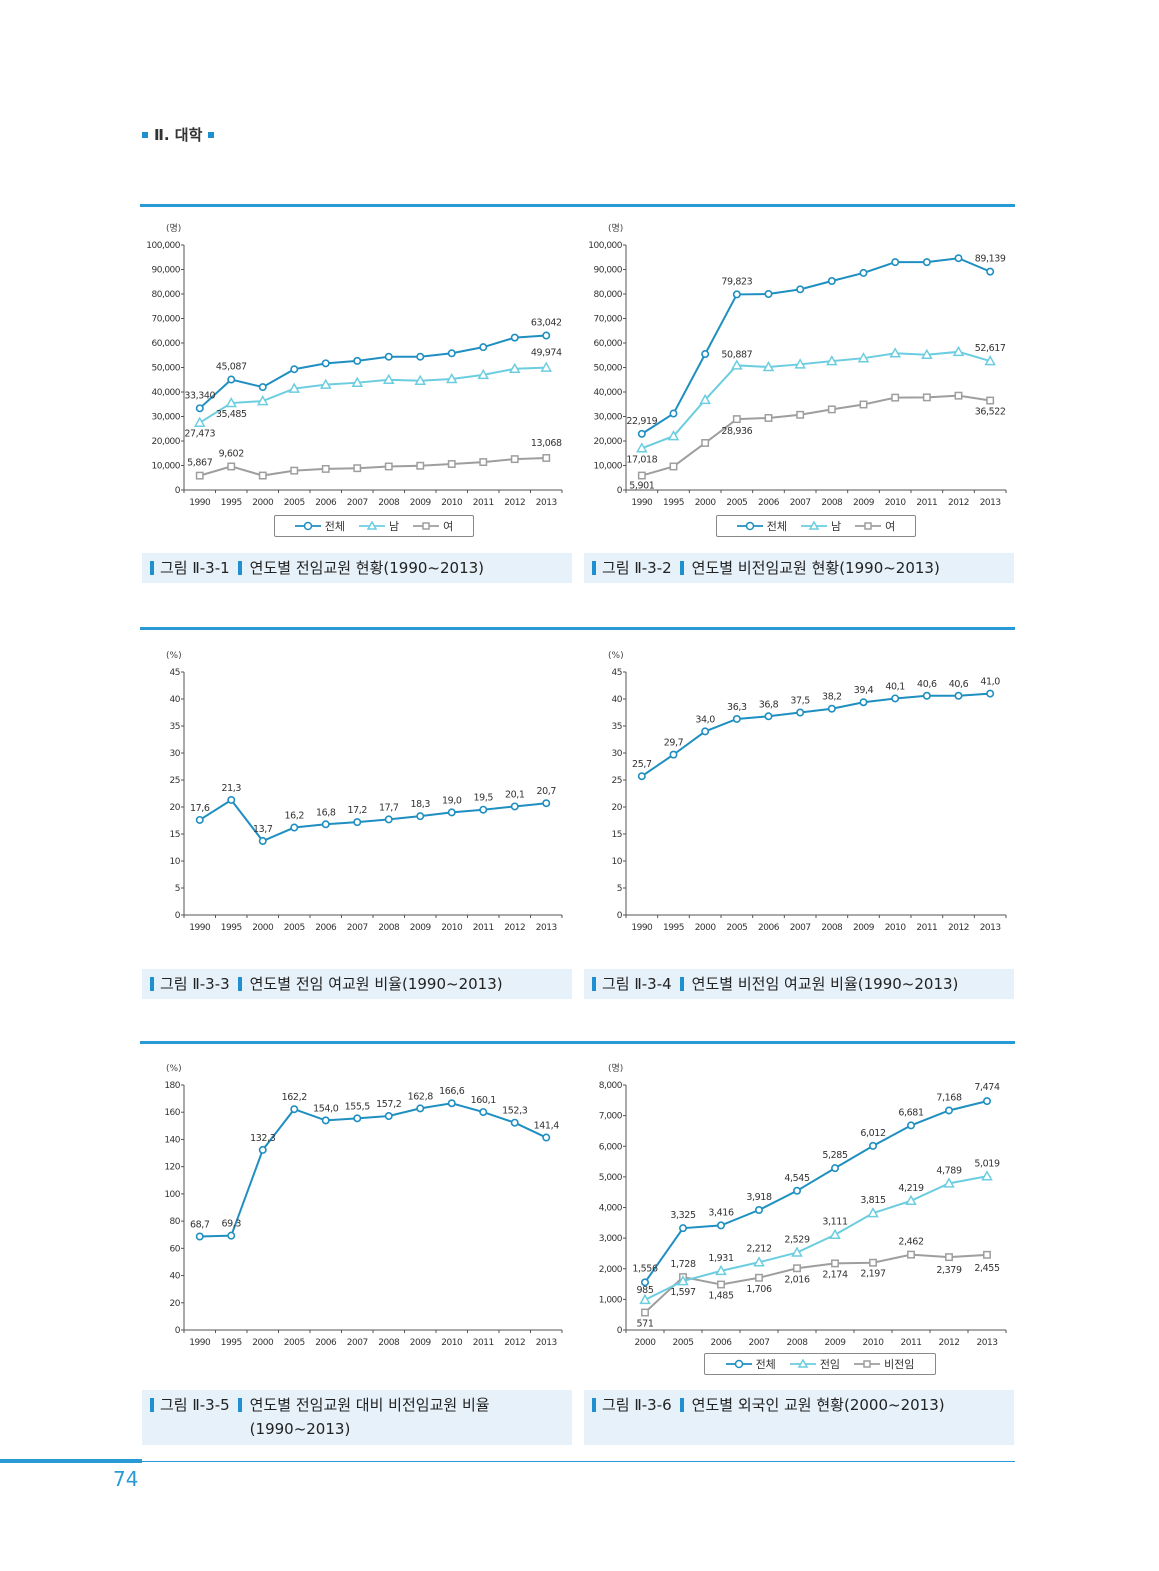 The image size is (1159, 1571). I want to click on data-label: 49,974, so click(546, 353).